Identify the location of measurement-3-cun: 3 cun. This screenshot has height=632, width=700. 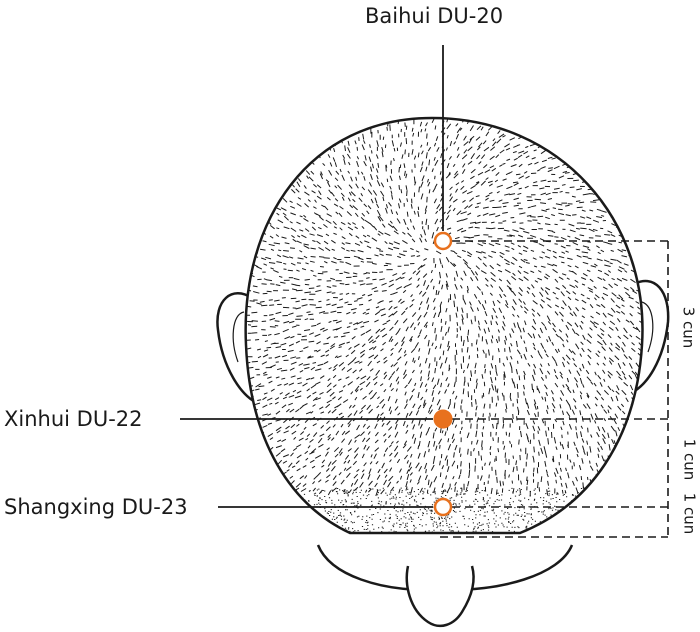
(688, 327).